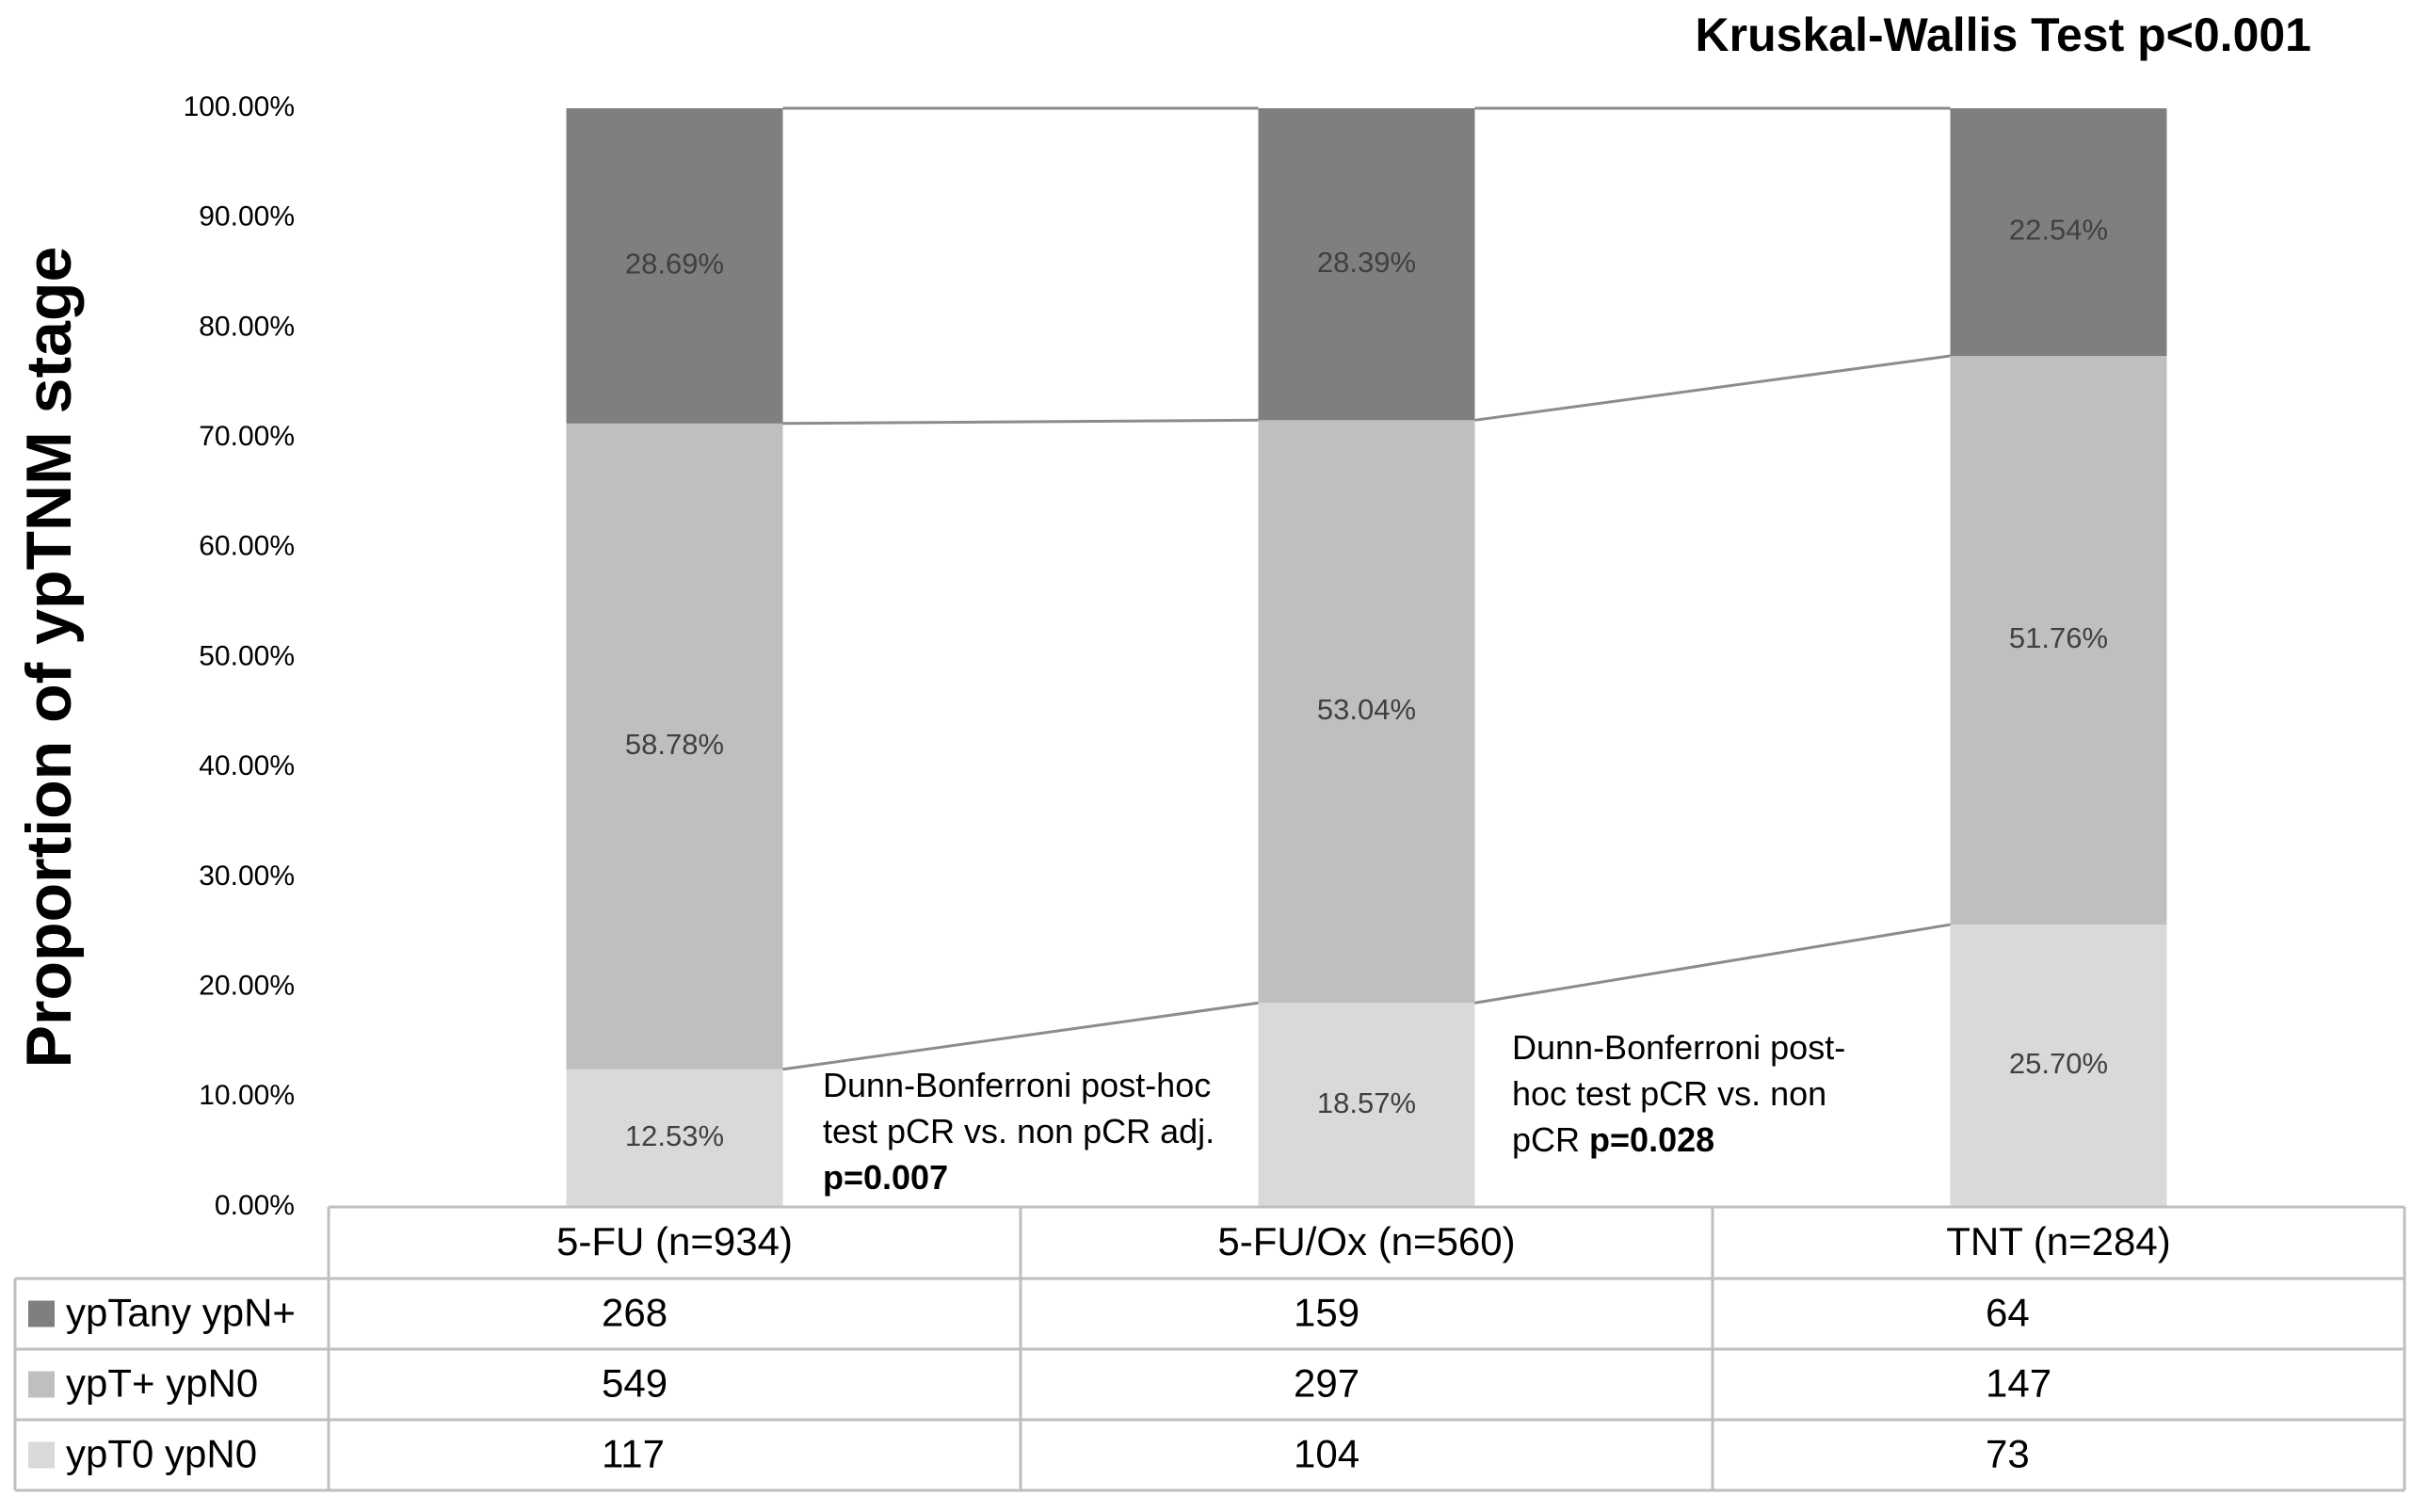 The height and width of the screenshot is (1512, 2413). Describe the element at coordinates (161, 1454) in the screenshot. I see `legend-label: ypT0 ypN0` at that location.